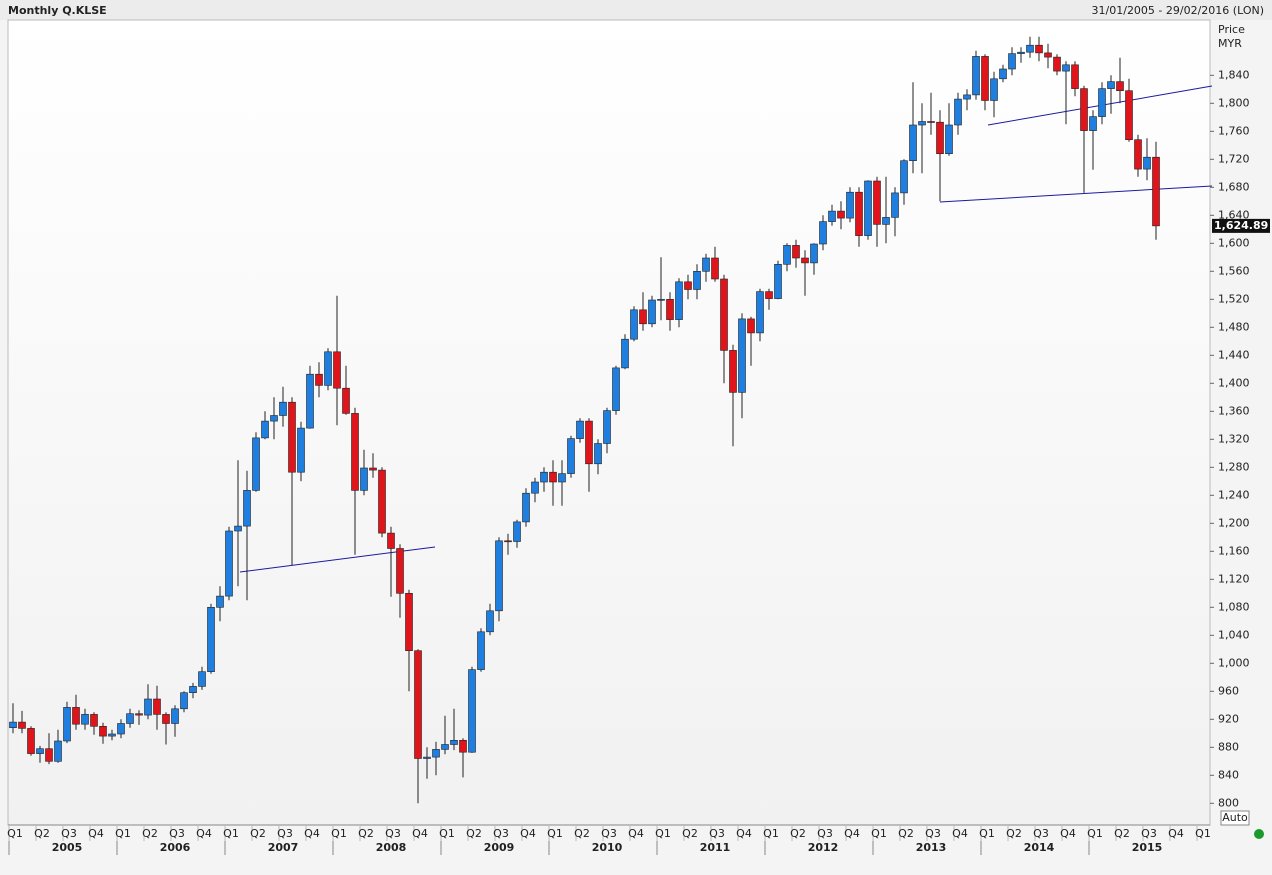  Describe the element at coordinates (715, 847) in the screenshot. I see `year-label: 2011` at that location.